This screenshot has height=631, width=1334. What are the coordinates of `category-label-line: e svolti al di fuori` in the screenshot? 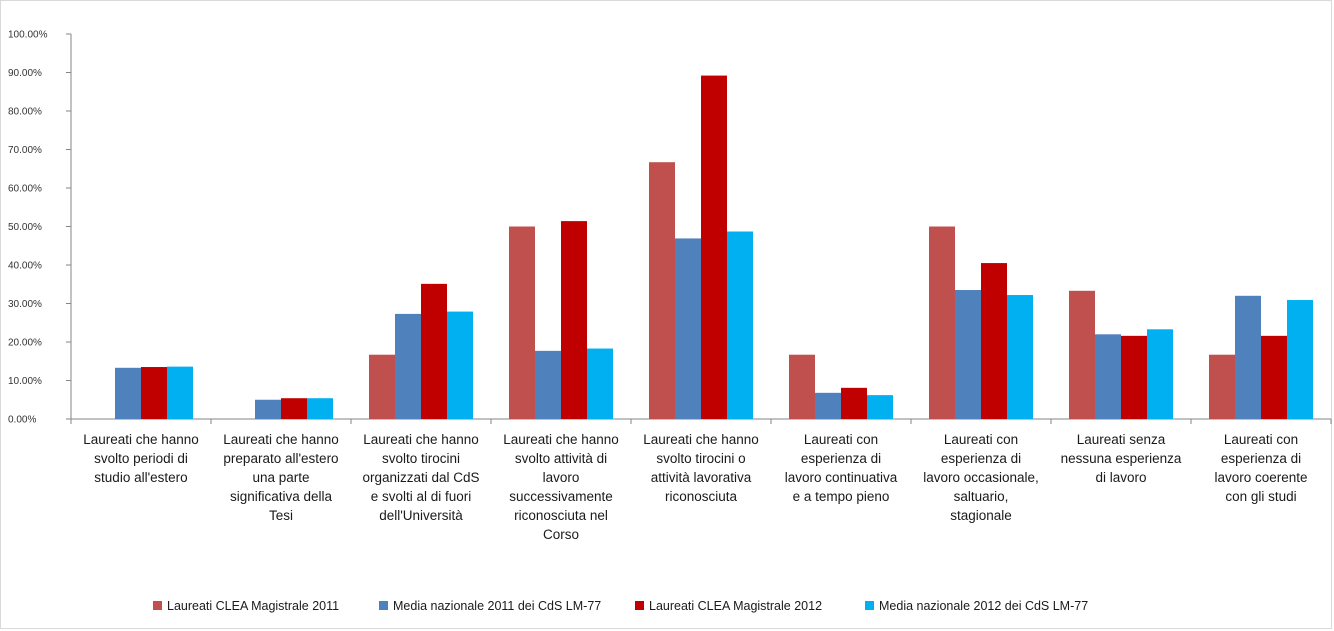 It's located at (421, 496).